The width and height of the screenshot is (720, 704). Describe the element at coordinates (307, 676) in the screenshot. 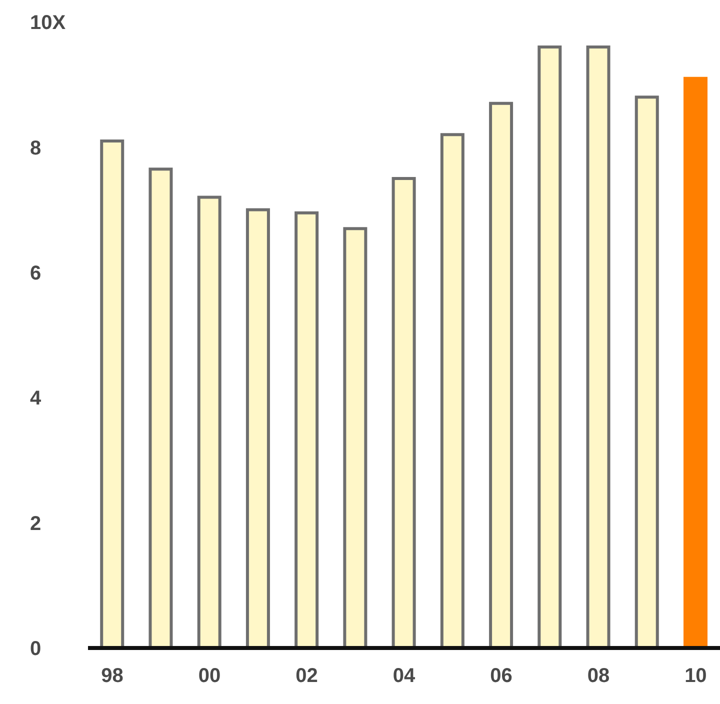

I see `x-tick-label: 02` at that location.